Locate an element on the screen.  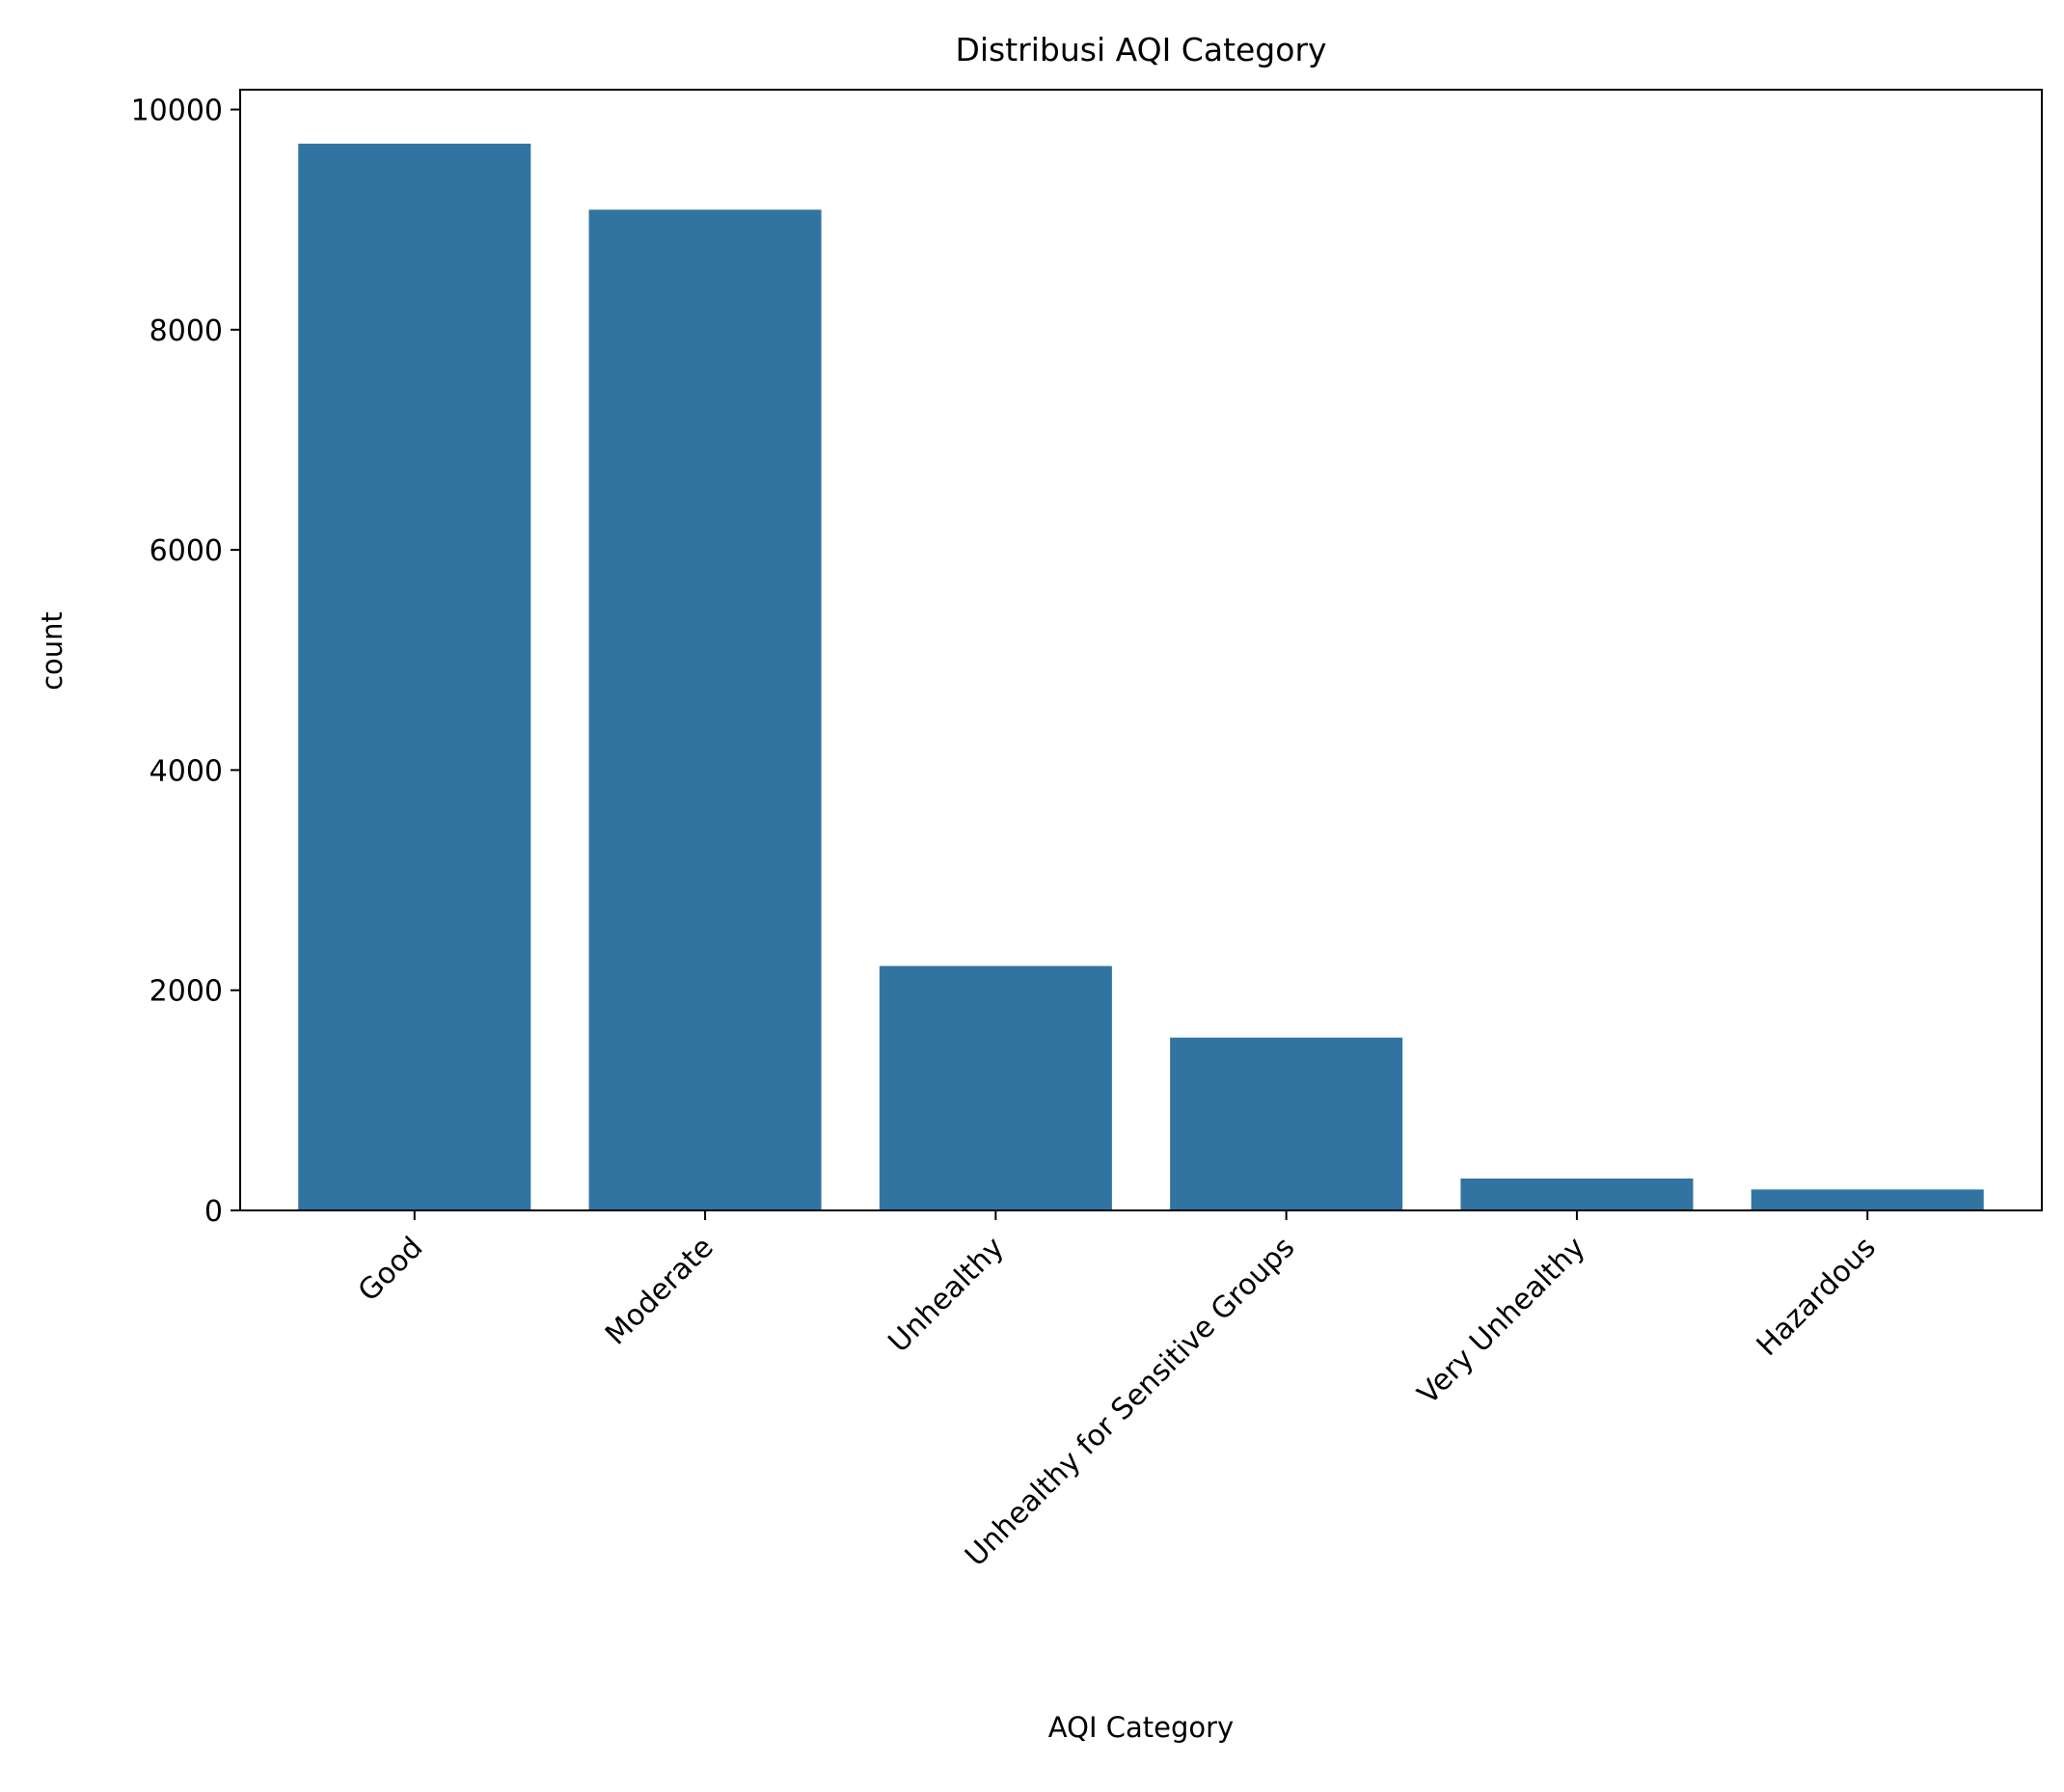
y-tick-label: 0 is located at coordinates (213, 1212).